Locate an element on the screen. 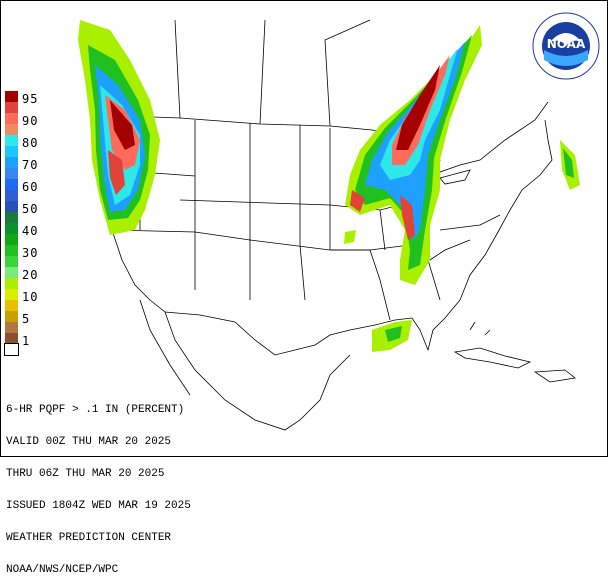 The height and width of the screenshot is (586, 608). legend-row: 20 is located at coordinates (25, 274).